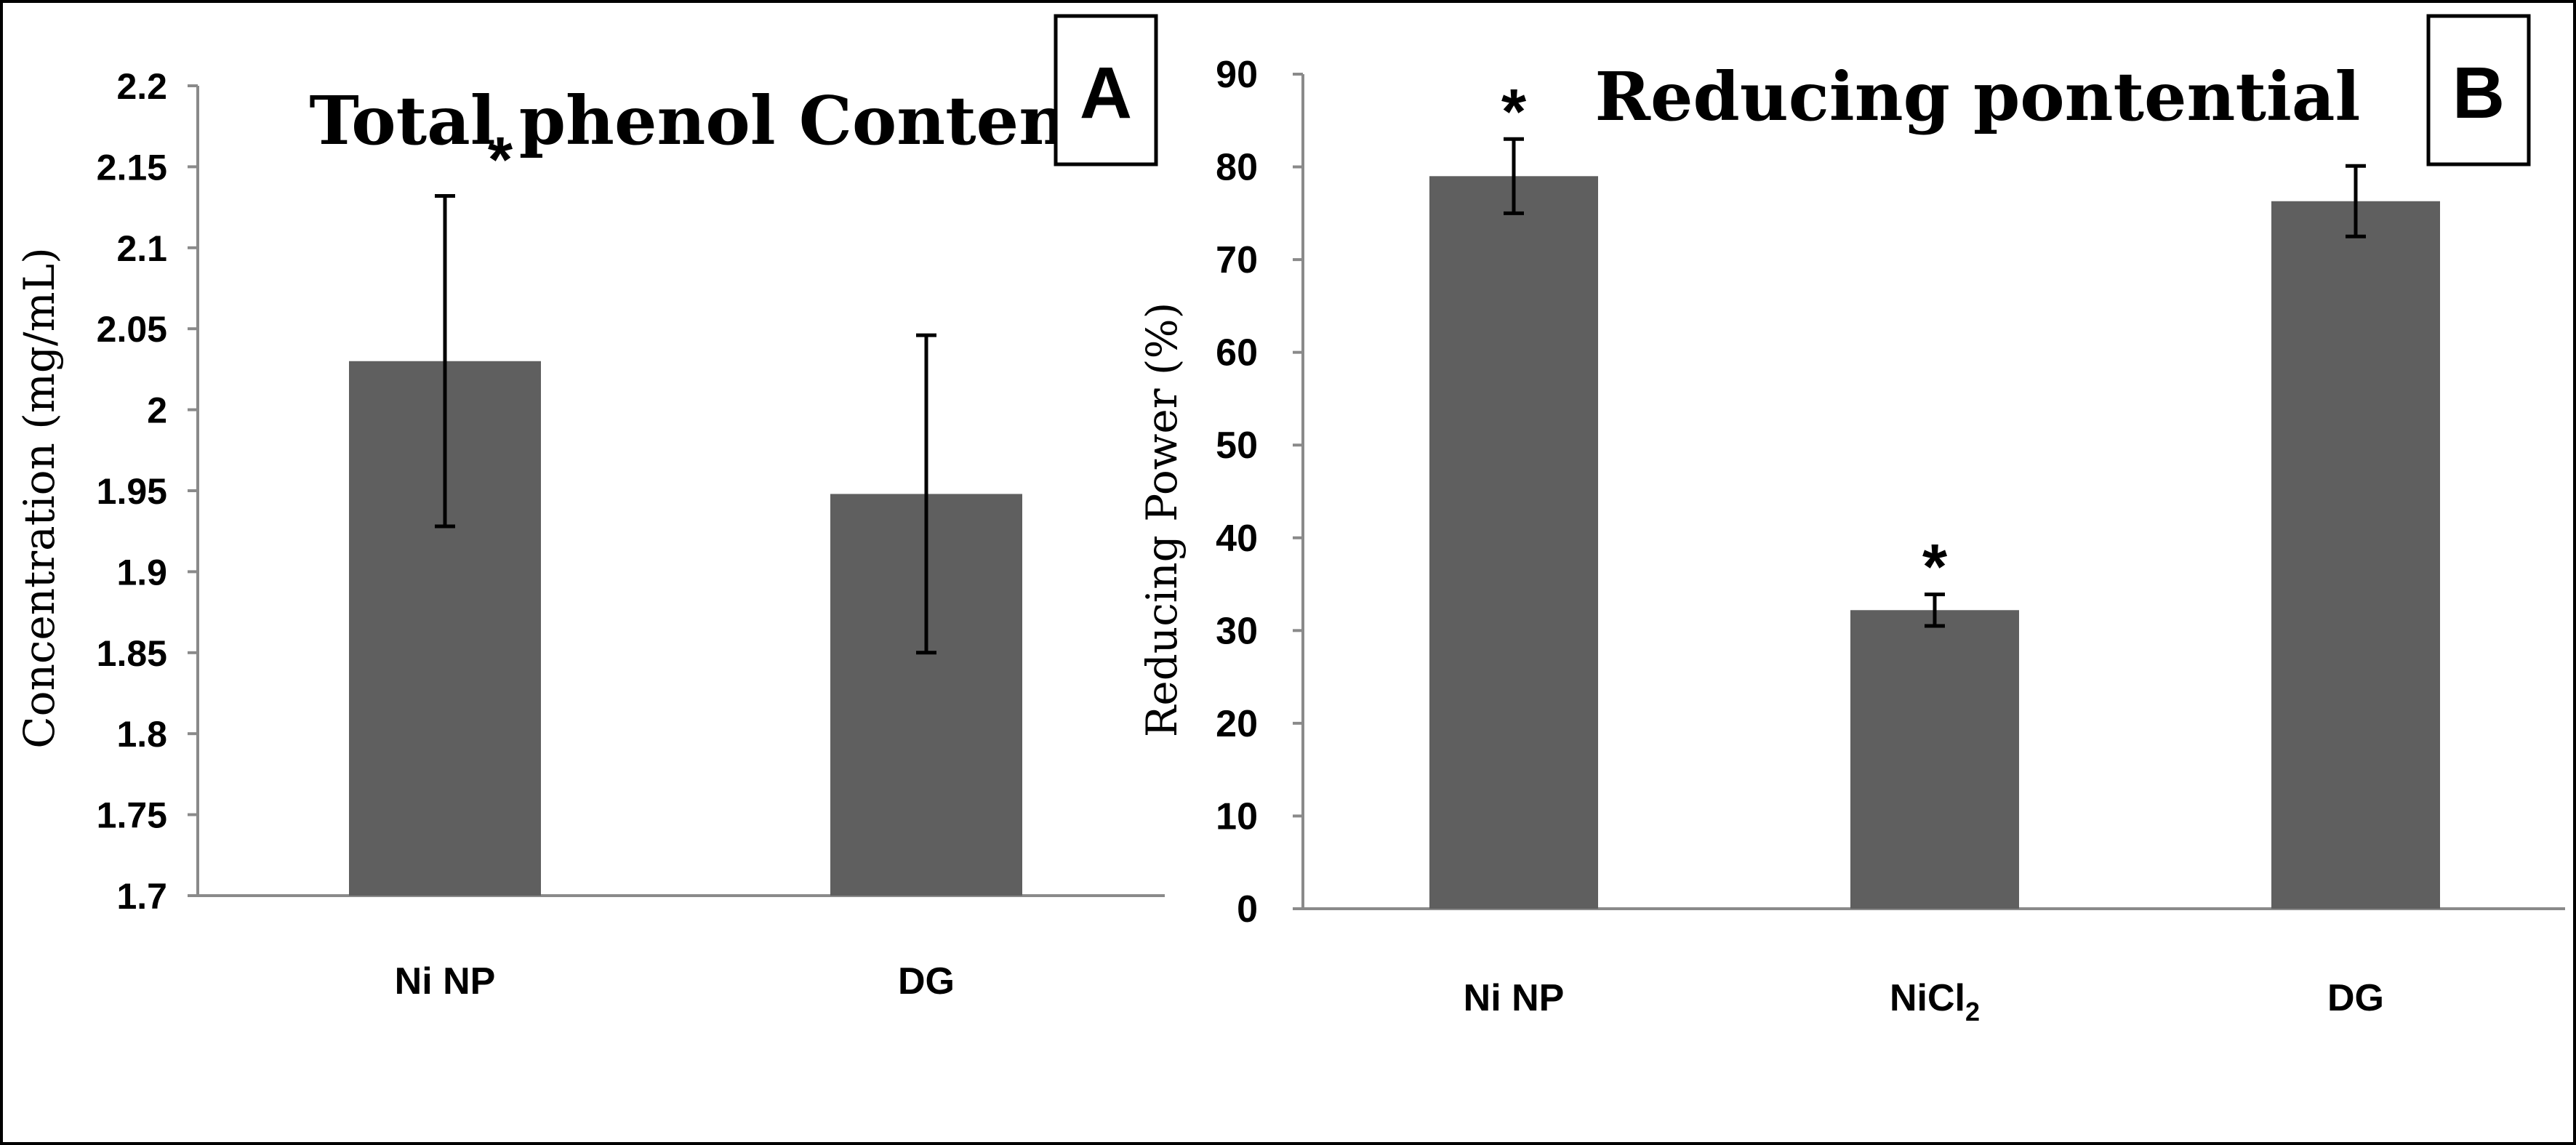 This screenshot has height=1145, width=2576. I want to click on panel-b-significance: **, so click(1725, 338).